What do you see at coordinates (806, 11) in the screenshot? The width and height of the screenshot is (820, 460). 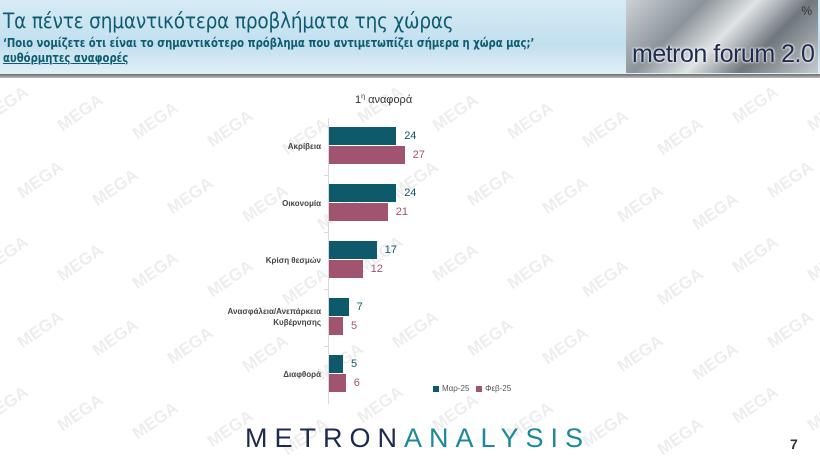 I see `logo-percent: %` at bounding box center [806, 11].